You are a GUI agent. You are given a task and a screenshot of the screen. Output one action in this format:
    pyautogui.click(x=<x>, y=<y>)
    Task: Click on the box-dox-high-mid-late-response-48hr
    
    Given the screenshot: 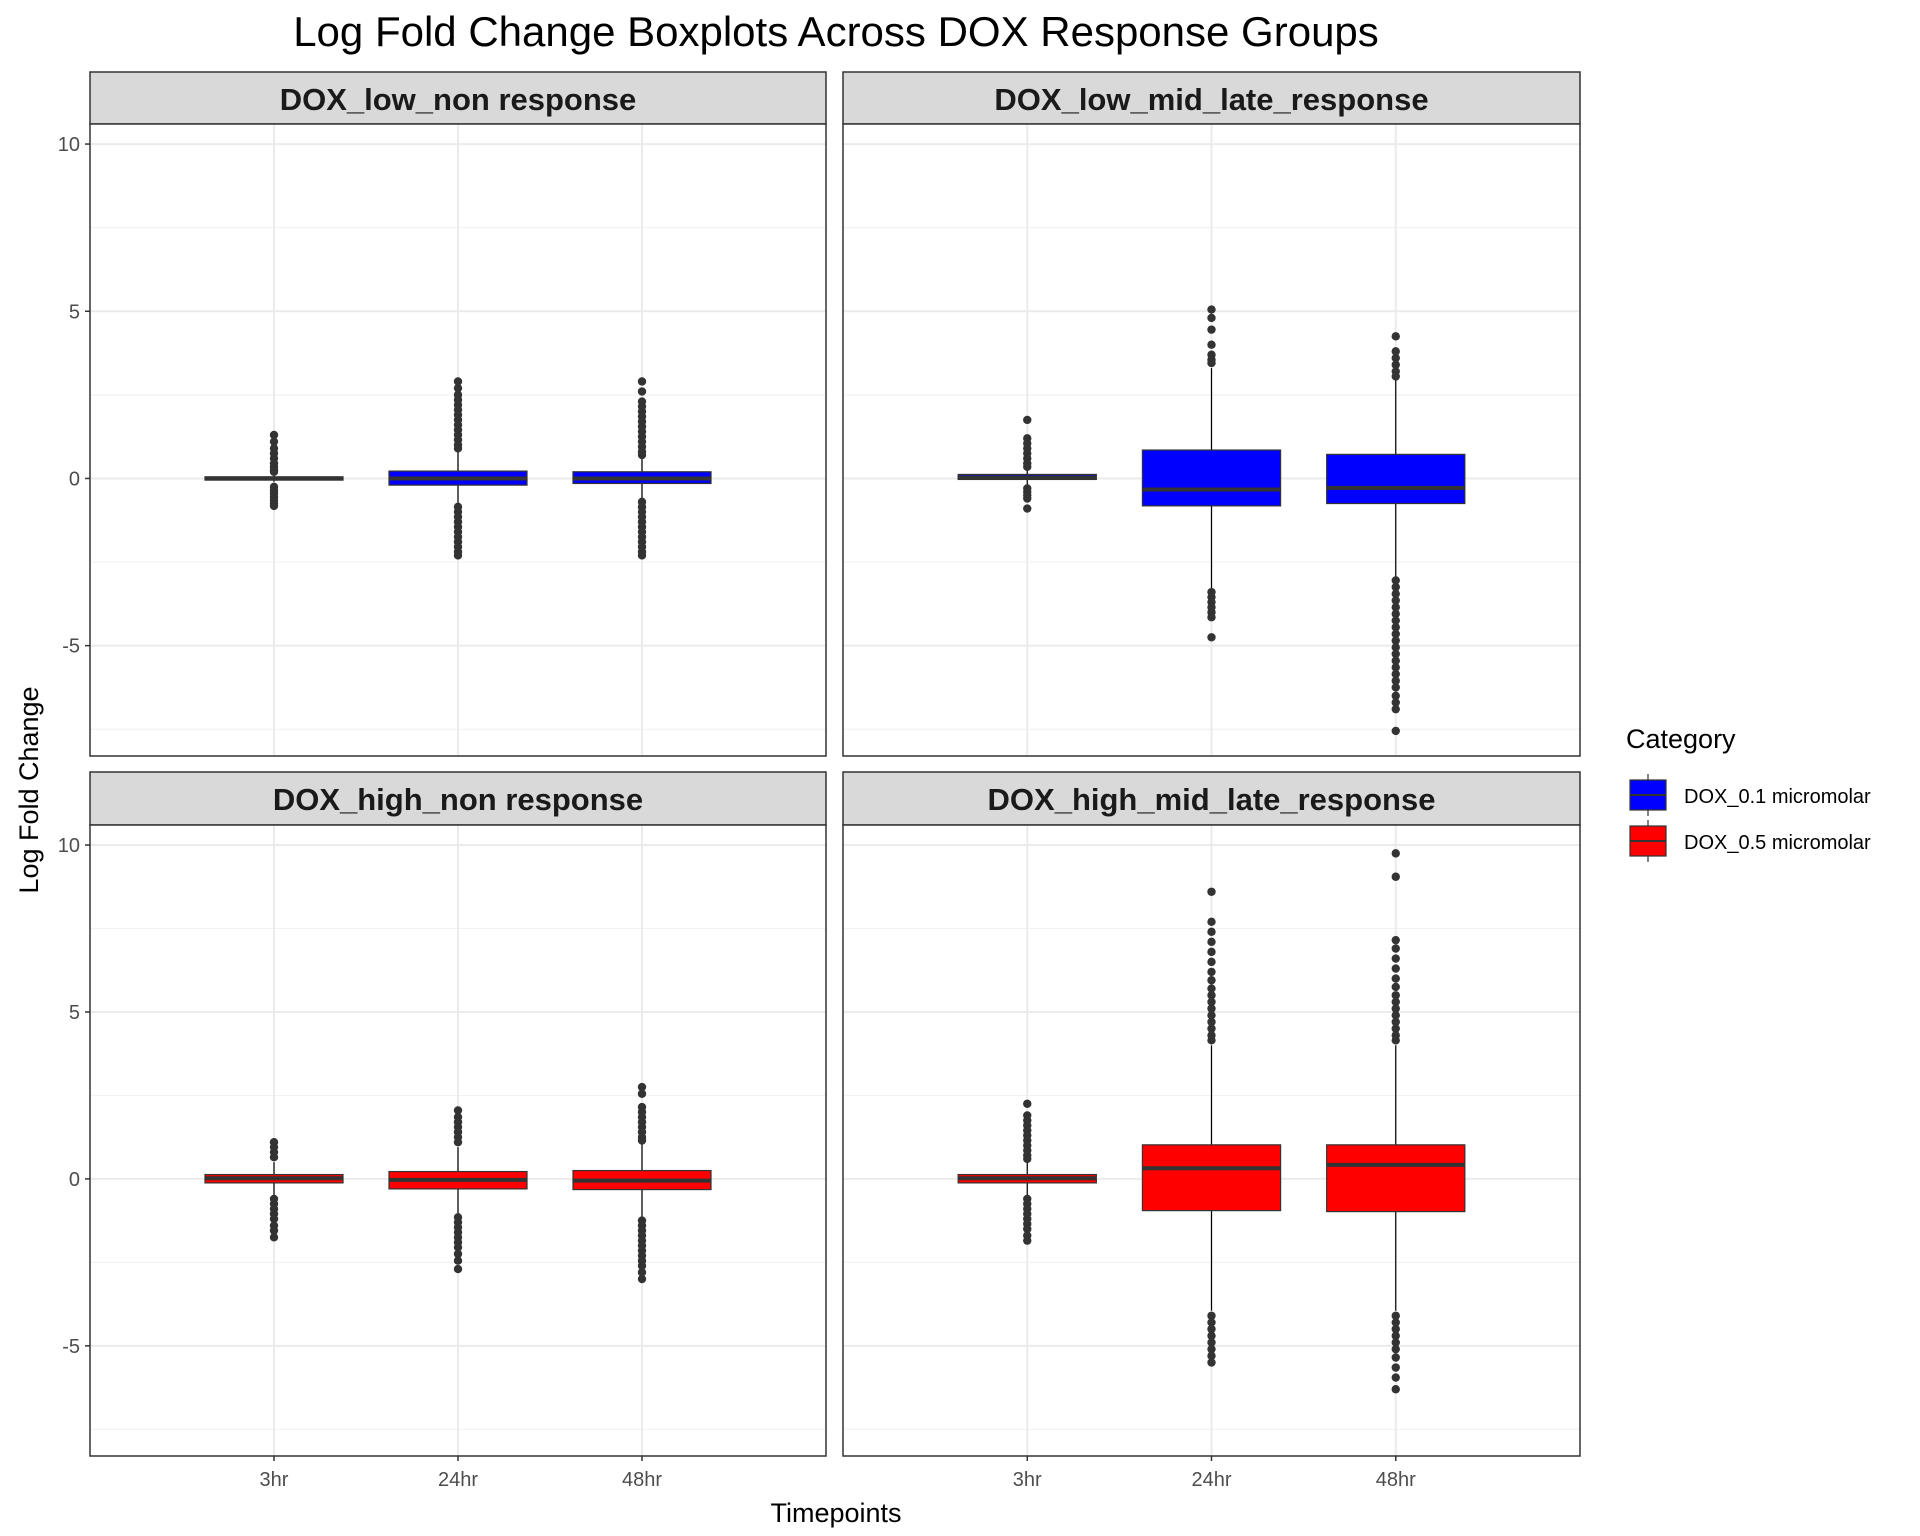 What is the action you would take?
    pyautogui.click(x=1396, y=1121)
    